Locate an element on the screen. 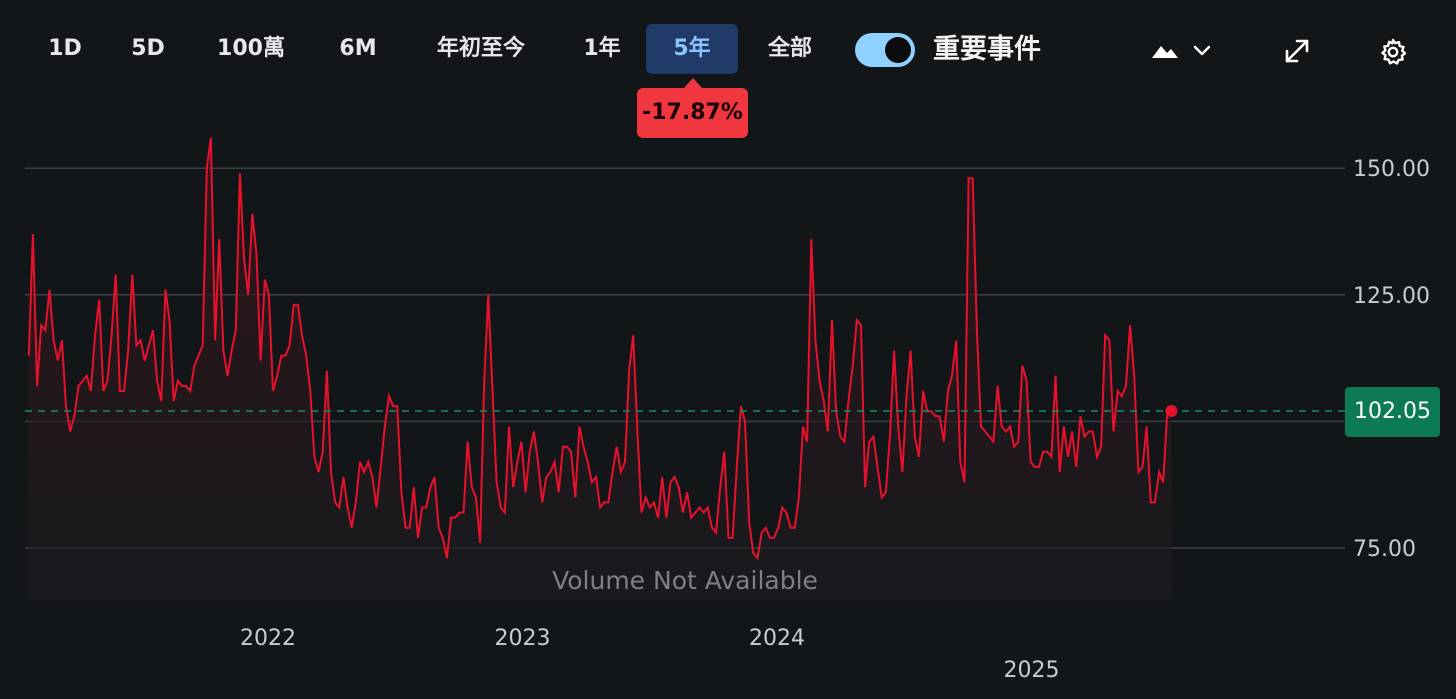  range-all-button: 全部 is located at coordinates (789, 48).